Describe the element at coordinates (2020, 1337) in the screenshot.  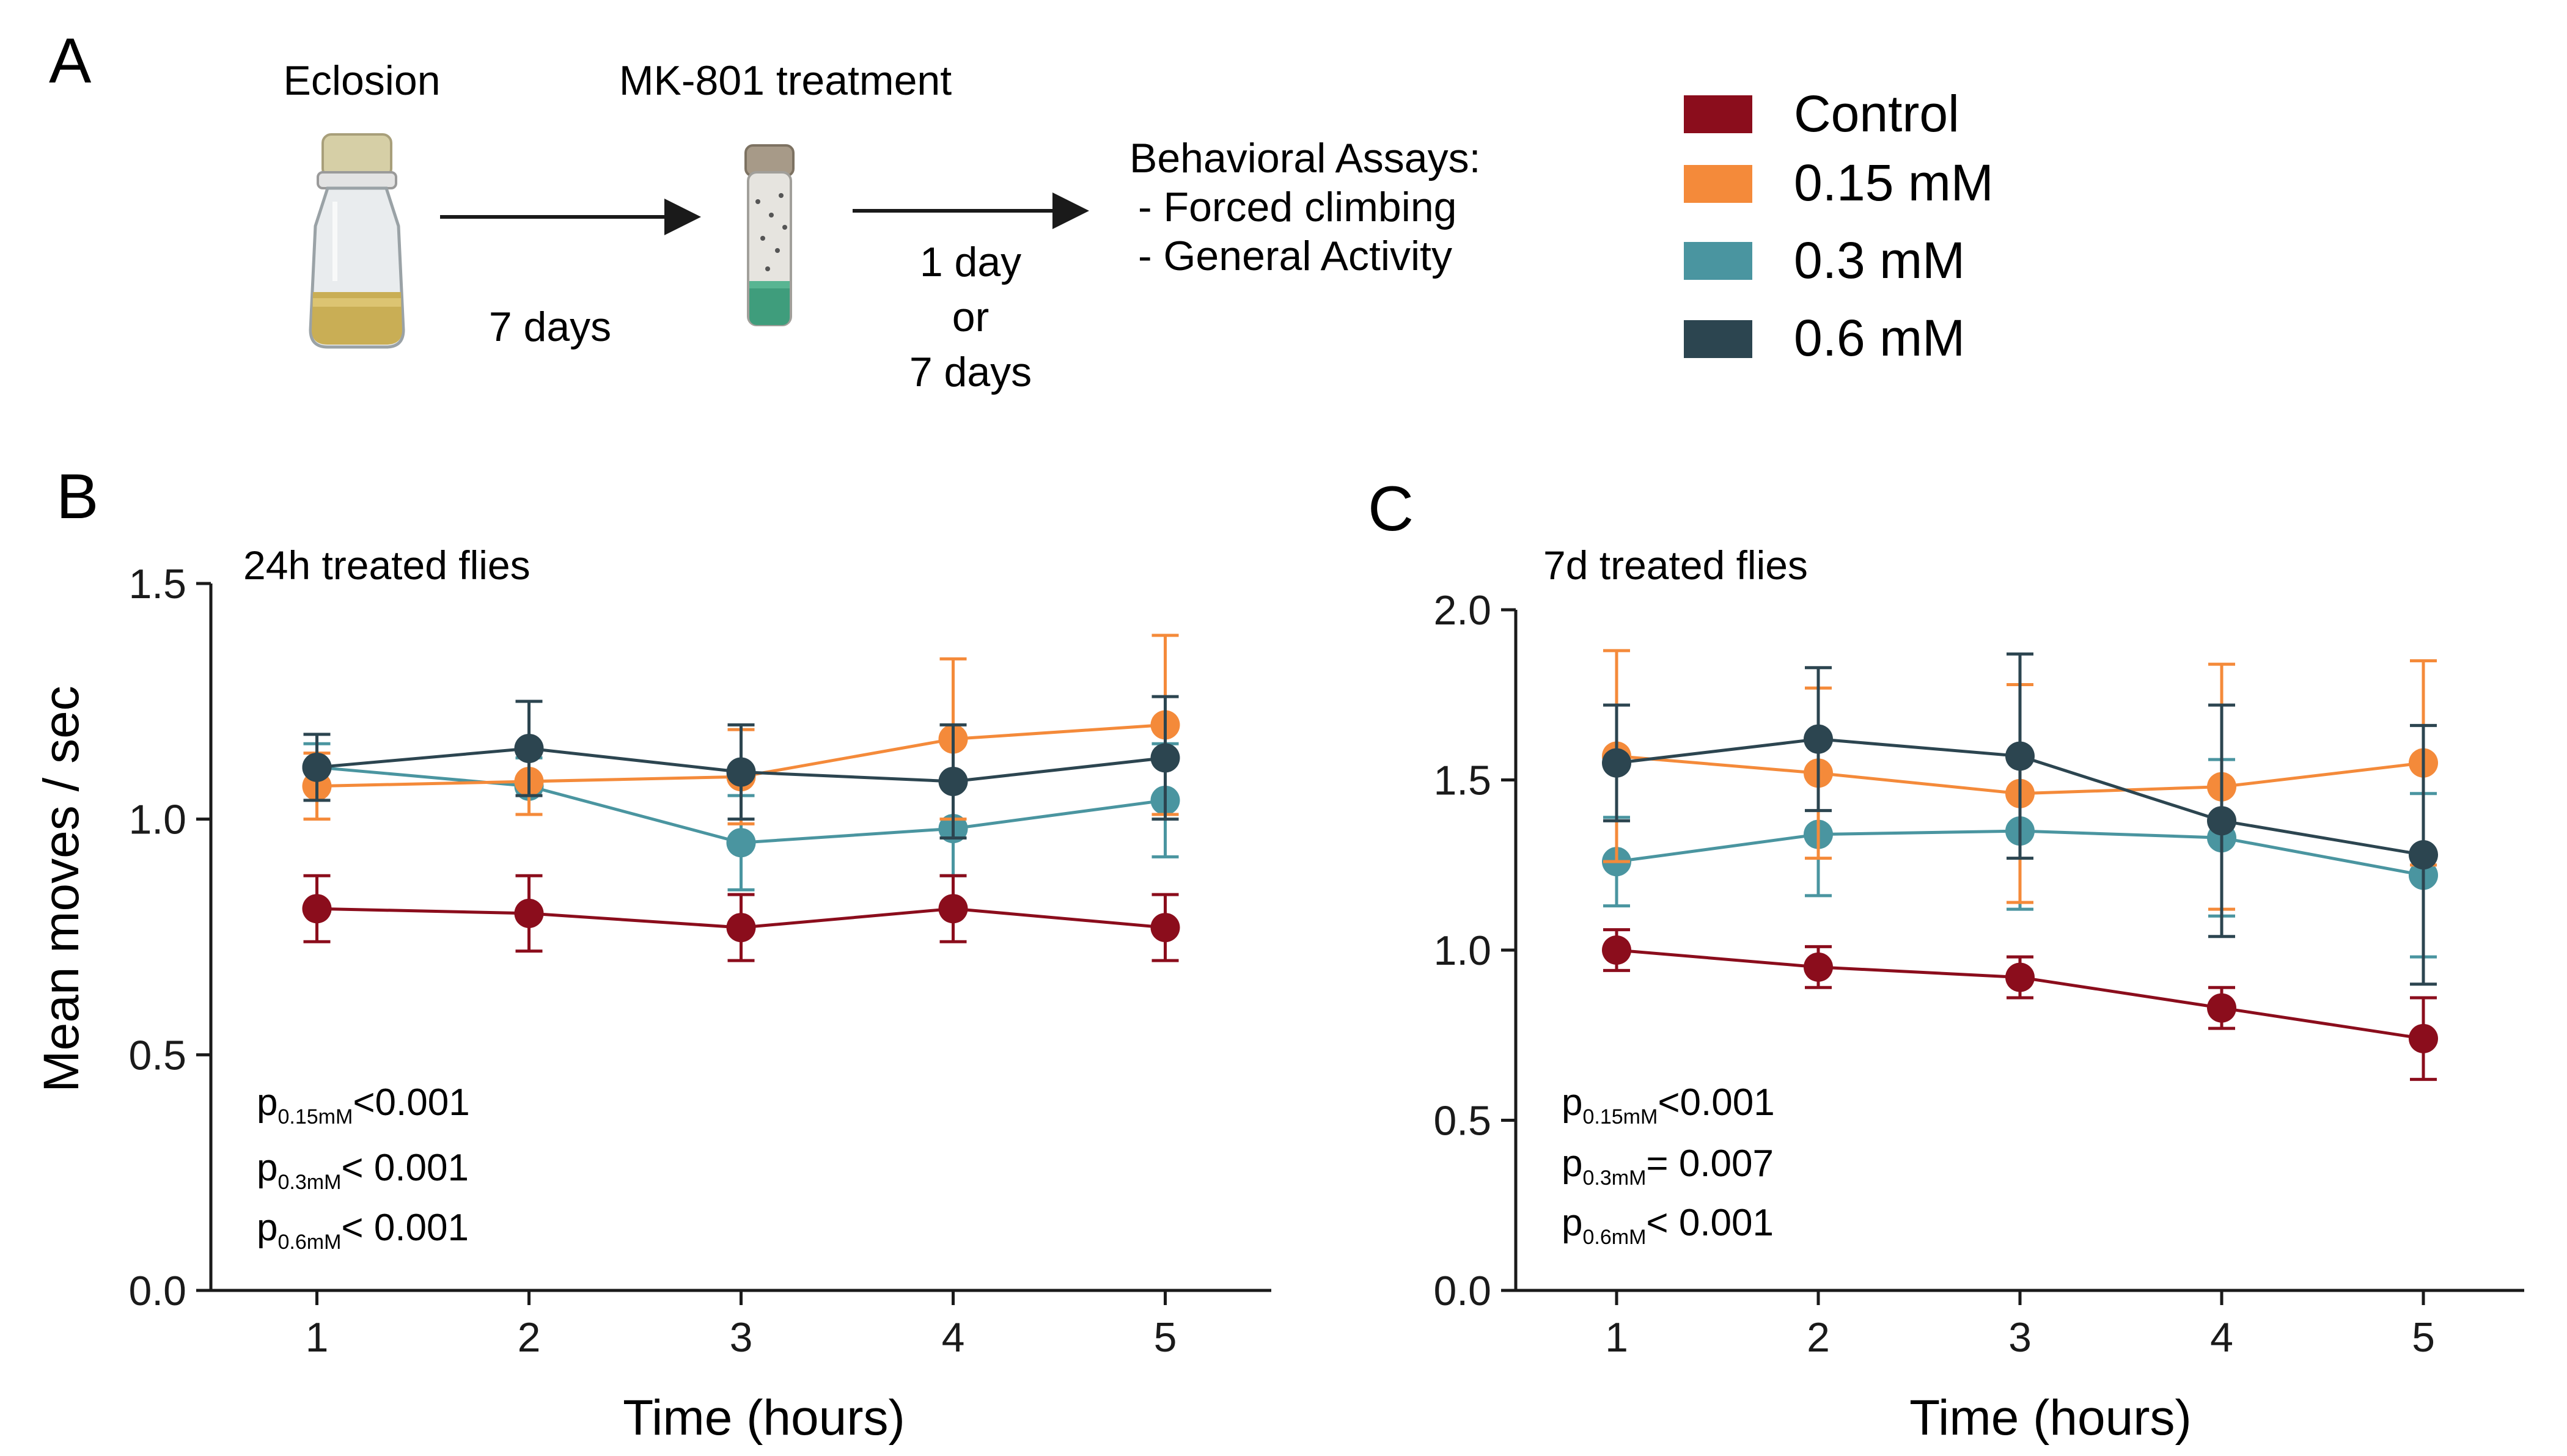
I see `chart-c-xtick-label: 3` at that location.